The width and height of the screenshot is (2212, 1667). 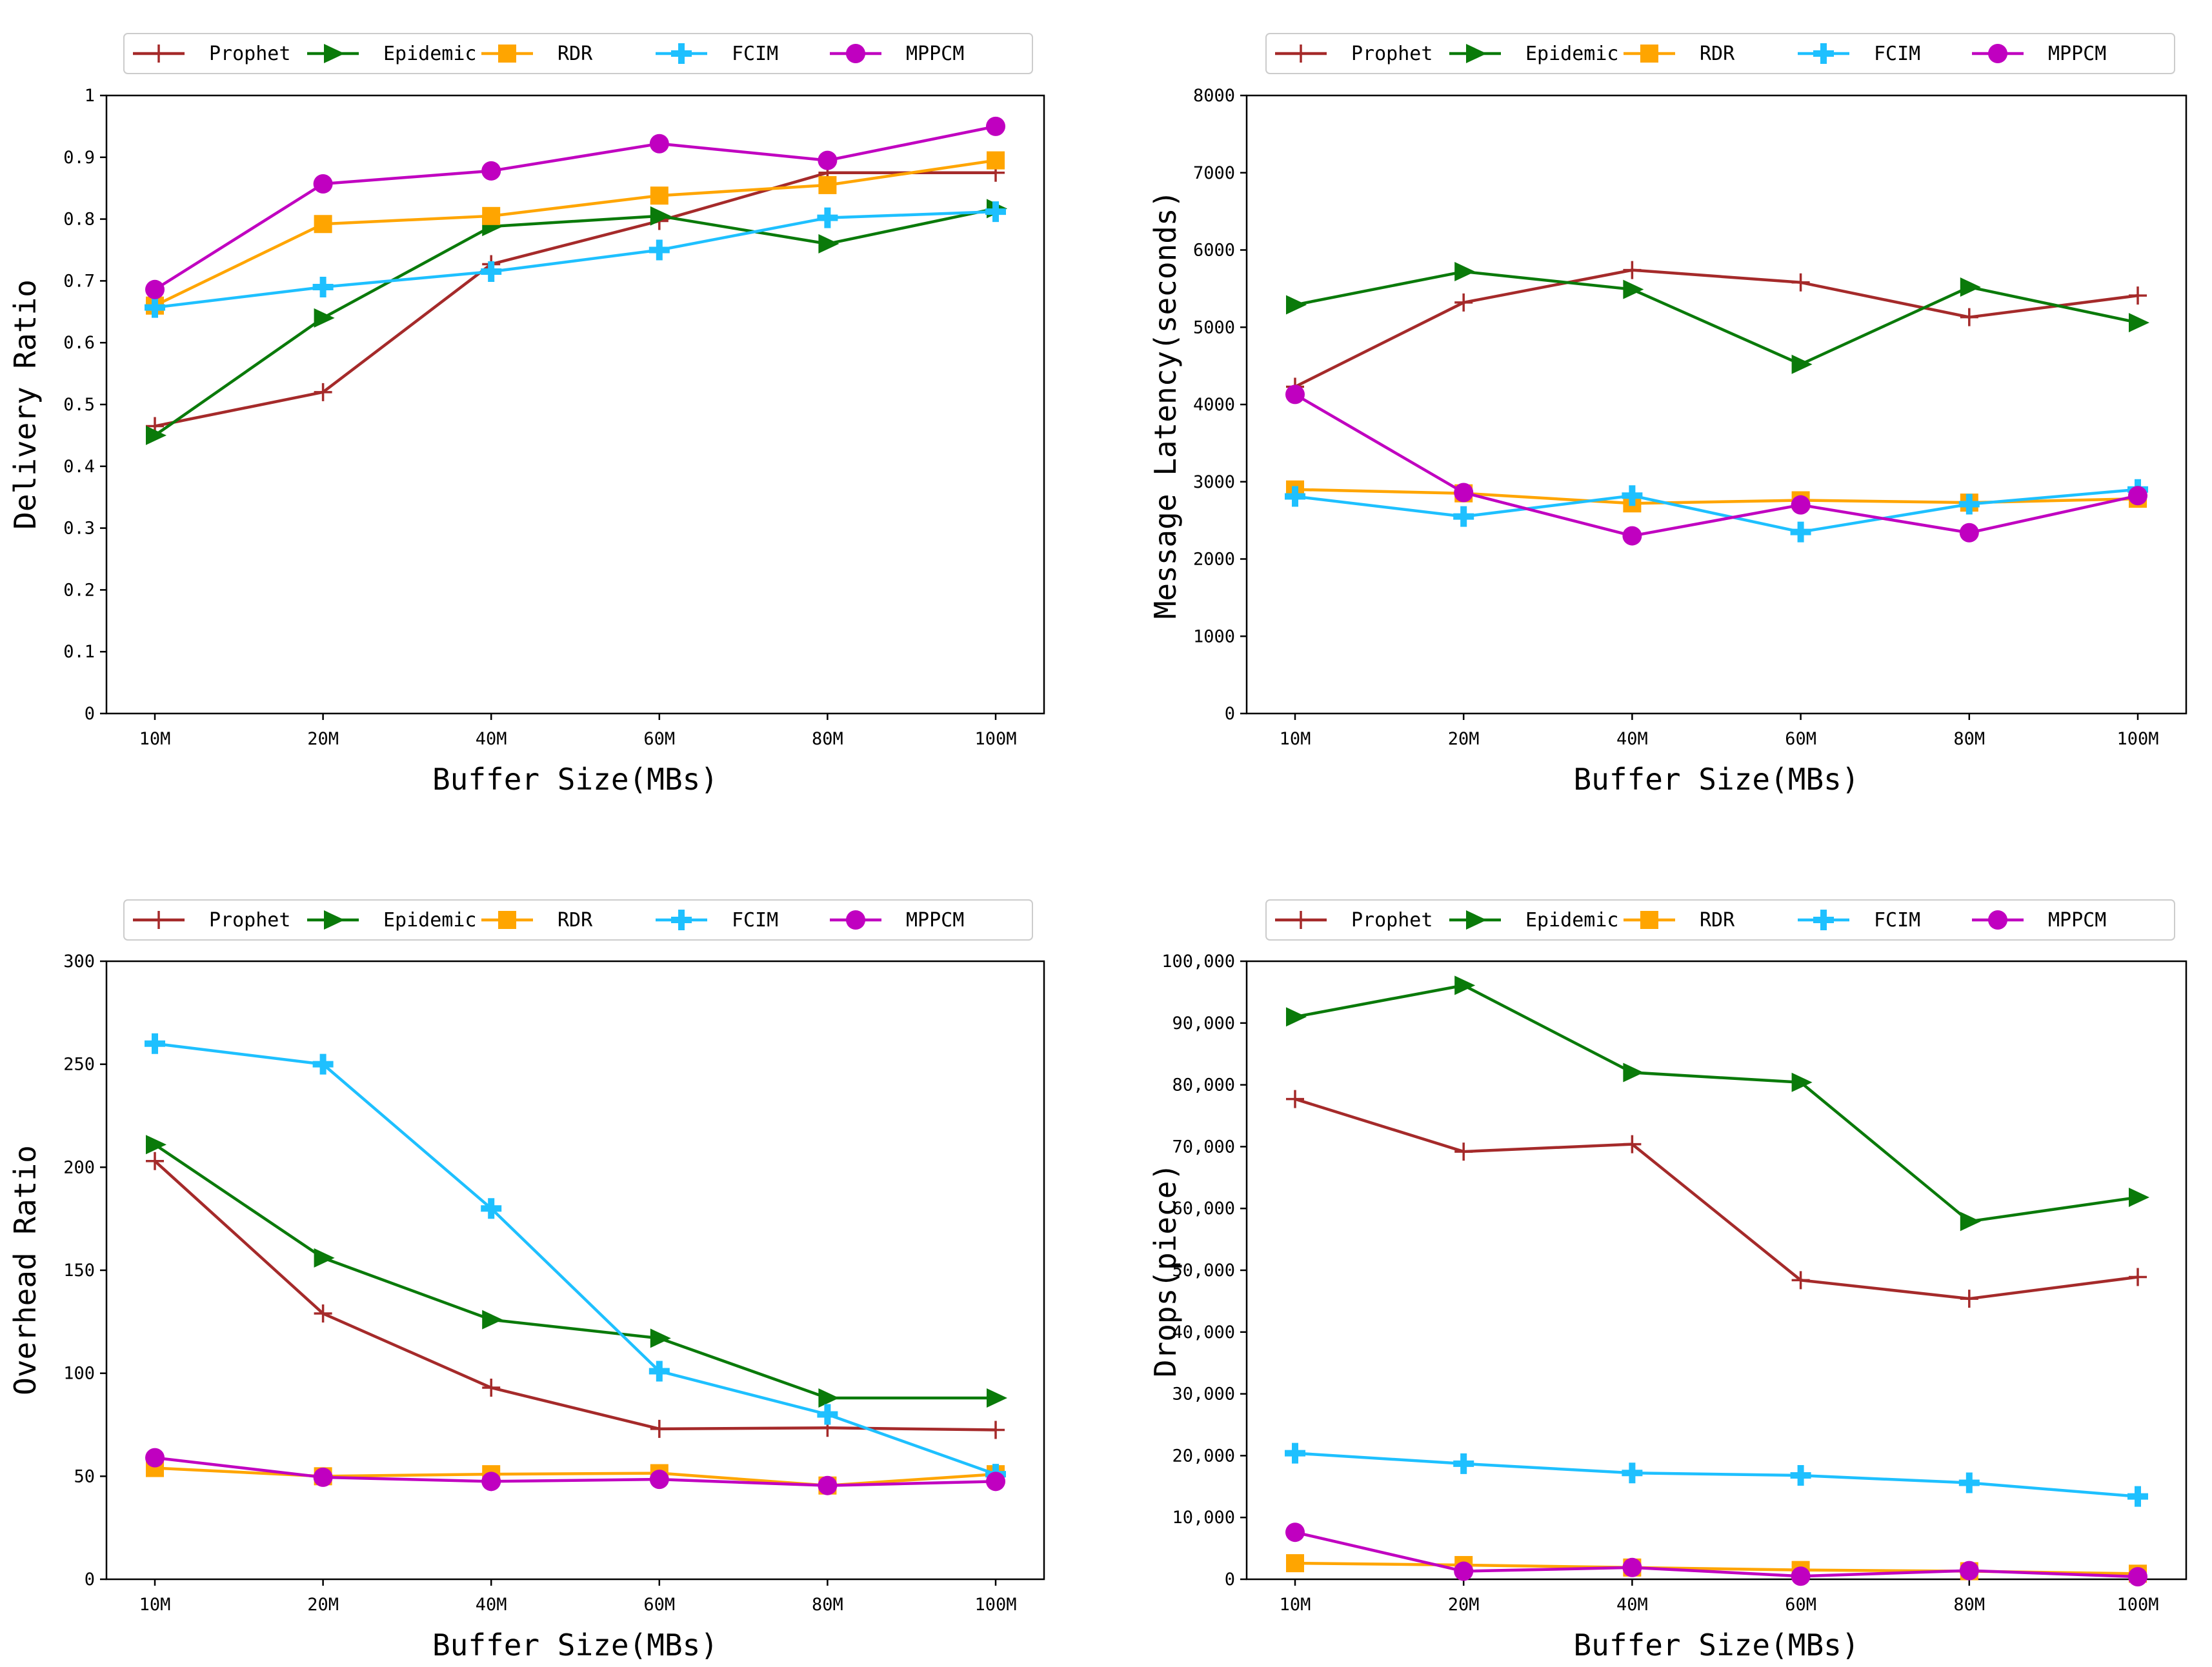 What do you see at coordinates (935, 921) in the screenshot?
I see `legend-label: MPPCM` at bounding box center [935, 921].